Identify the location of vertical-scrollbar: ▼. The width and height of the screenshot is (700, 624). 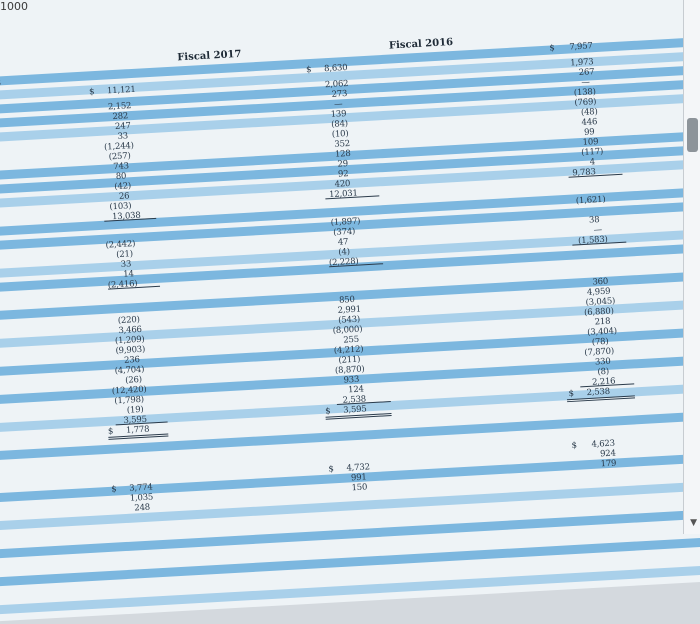
(691, 267).